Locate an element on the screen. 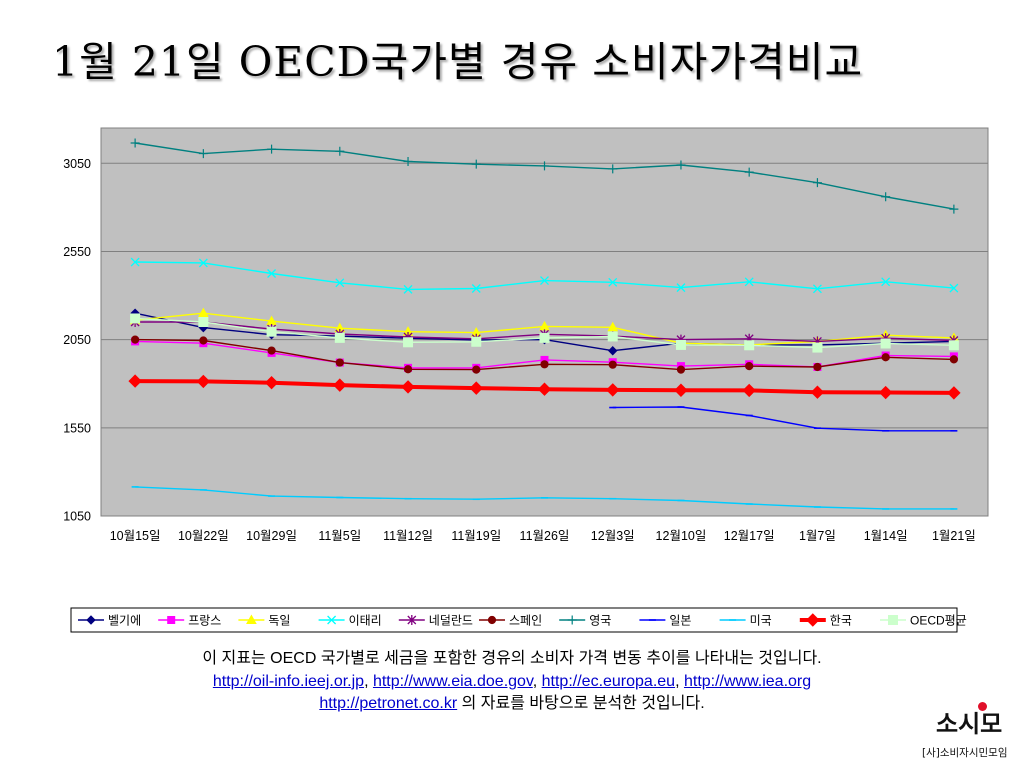  series-미국 is located at coordinates (544, 498).